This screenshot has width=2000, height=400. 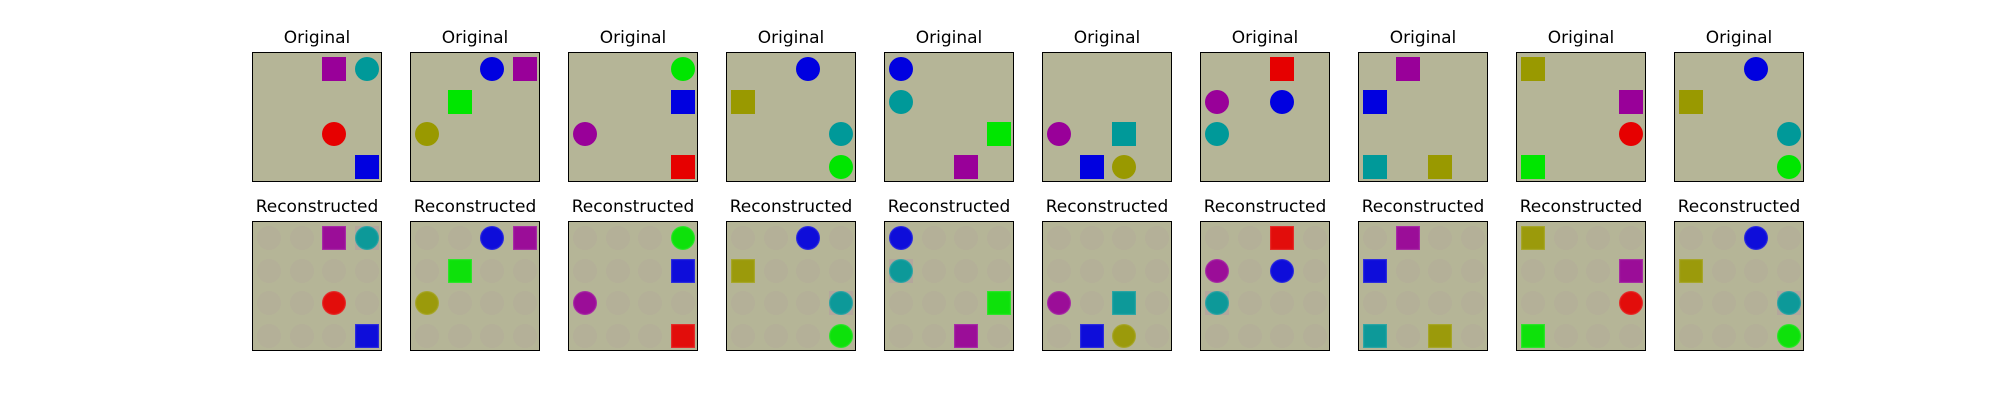 What do you see at coordinates (682, 166) in the screenshot?
I see `red-square` at bounding box center [682, 166].